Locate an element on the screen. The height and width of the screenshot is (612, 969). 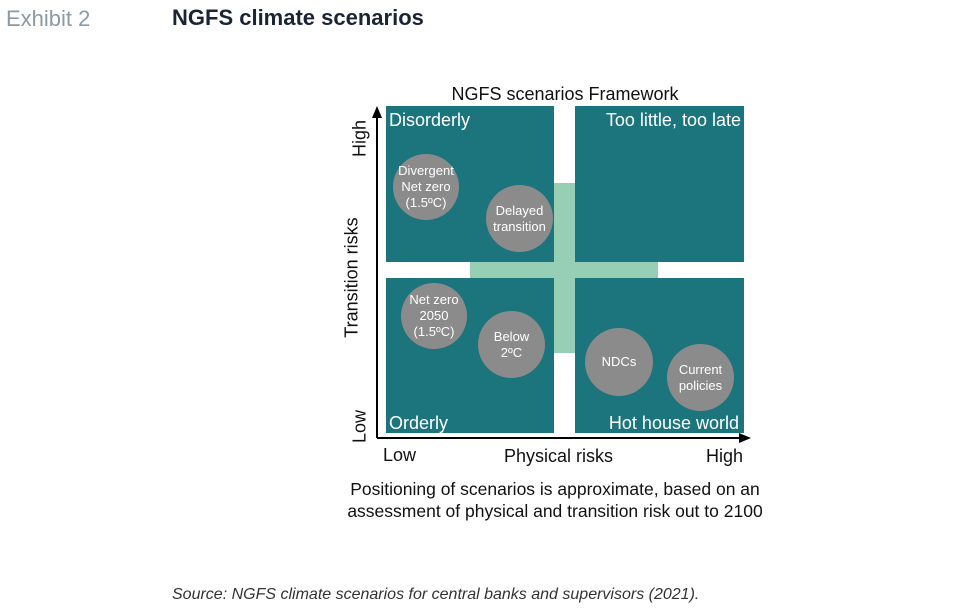
cross-horizontal-band is located at coordinates (564, 270).